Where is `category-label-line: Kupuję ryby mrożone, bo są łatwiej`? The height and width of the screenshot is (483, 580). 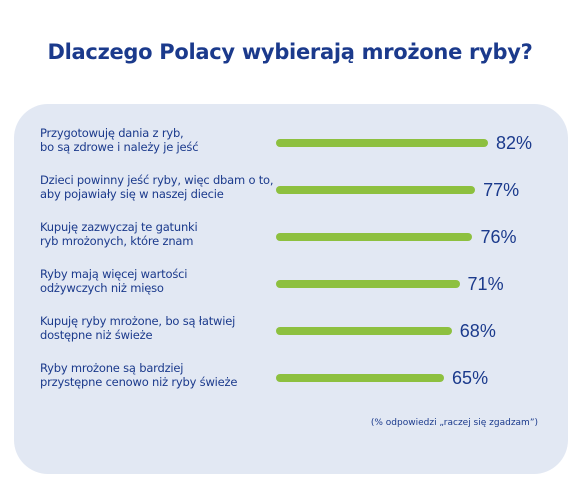 category-label-line: Kupuję ryby mrożone, bo są łatwiej is located at coordinates (138, 321).